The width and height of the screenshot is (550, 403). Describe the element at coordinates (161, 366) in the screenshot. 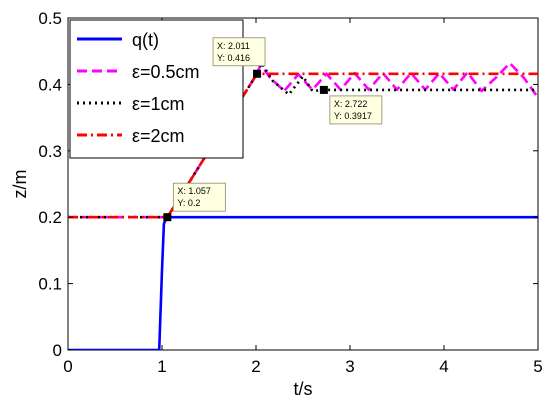

I see `x-tick-label: 1` at that location.